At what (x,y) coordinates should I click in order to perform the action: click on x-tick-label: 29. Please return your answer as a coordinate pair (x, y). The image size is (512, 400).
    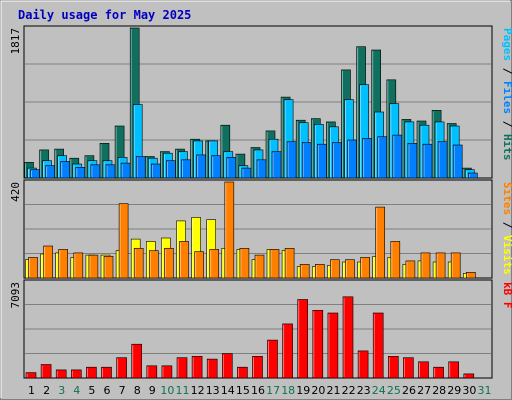
    Looking at the image, I should click on (454, 390).